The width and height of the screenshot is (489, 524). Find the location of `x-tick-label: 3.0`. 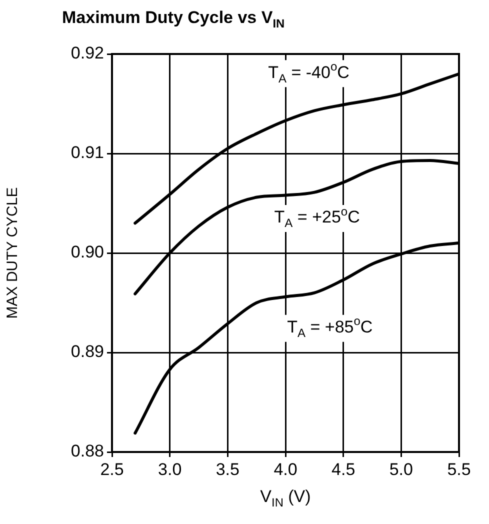

x-tick-label: 3.0 is located at coordinates (170, 469).